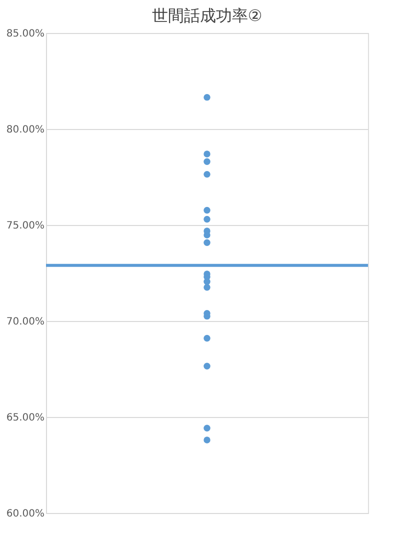 The width and height of the screenshot is (393, 548). Describe the element at coordinates (25, 418) in the screenshot. I see `y-tick-label: 65.00%` at that location.